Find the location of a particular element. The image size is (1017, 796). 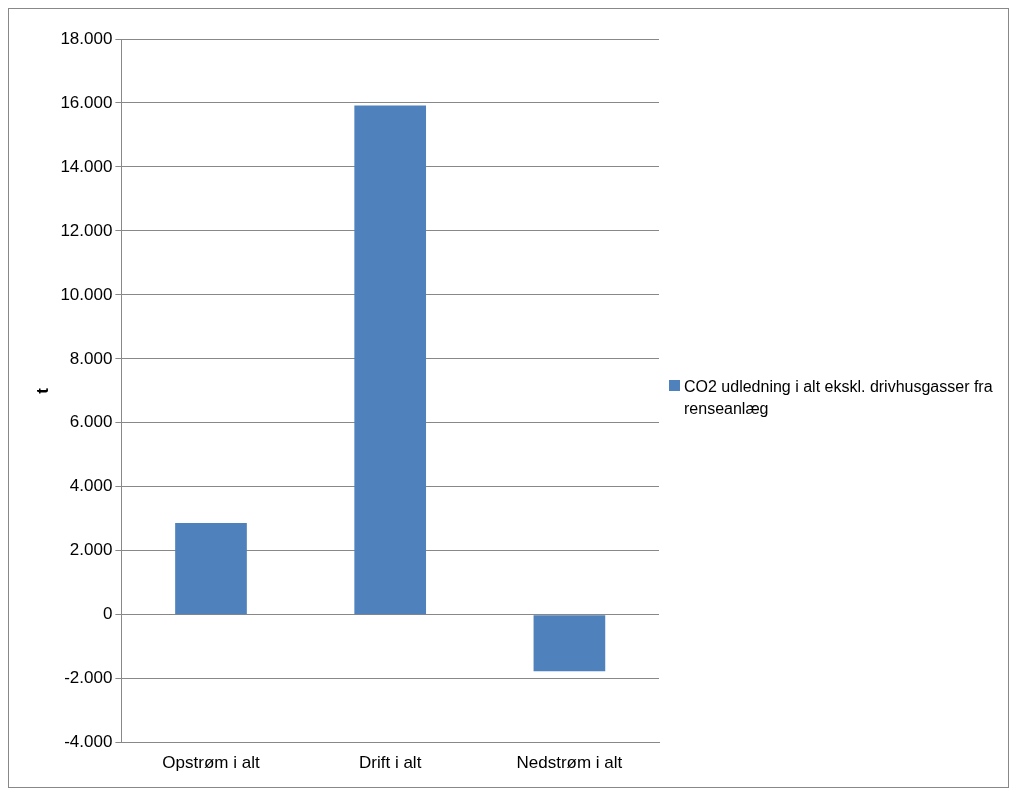

y-tick-label: 0 is located at coordinates (107, 614).